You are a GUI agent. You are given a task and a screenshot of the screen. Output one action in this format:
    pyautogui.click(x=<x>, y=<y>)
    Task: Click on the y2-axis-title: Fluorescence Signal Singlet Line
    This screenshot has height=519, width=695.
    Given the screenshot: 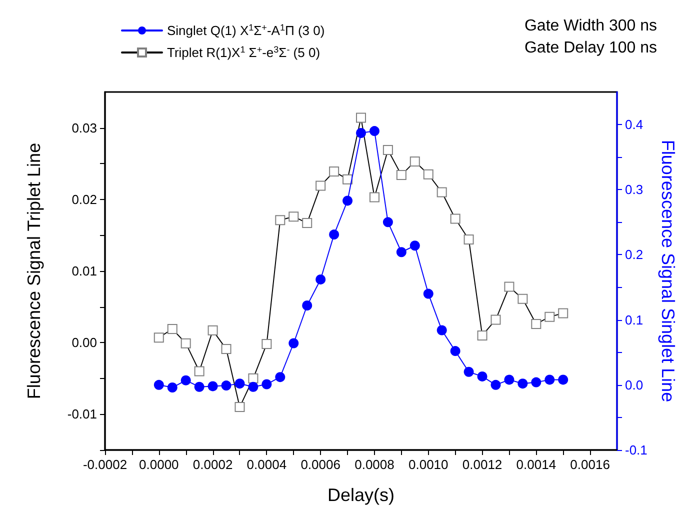 What is the action you would take?
    pyautogui.click(x=668, y=271)
    